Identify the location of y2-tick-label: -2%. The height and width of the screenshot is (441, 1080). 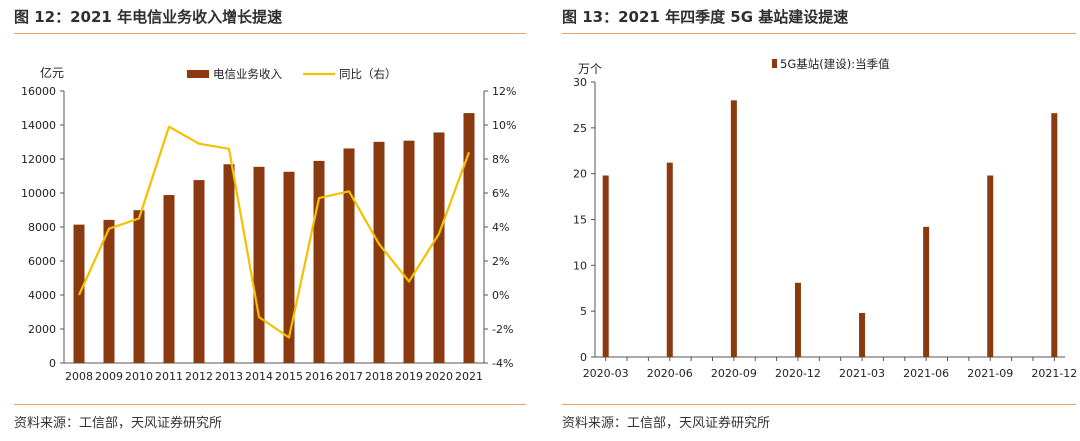
(502, 329).